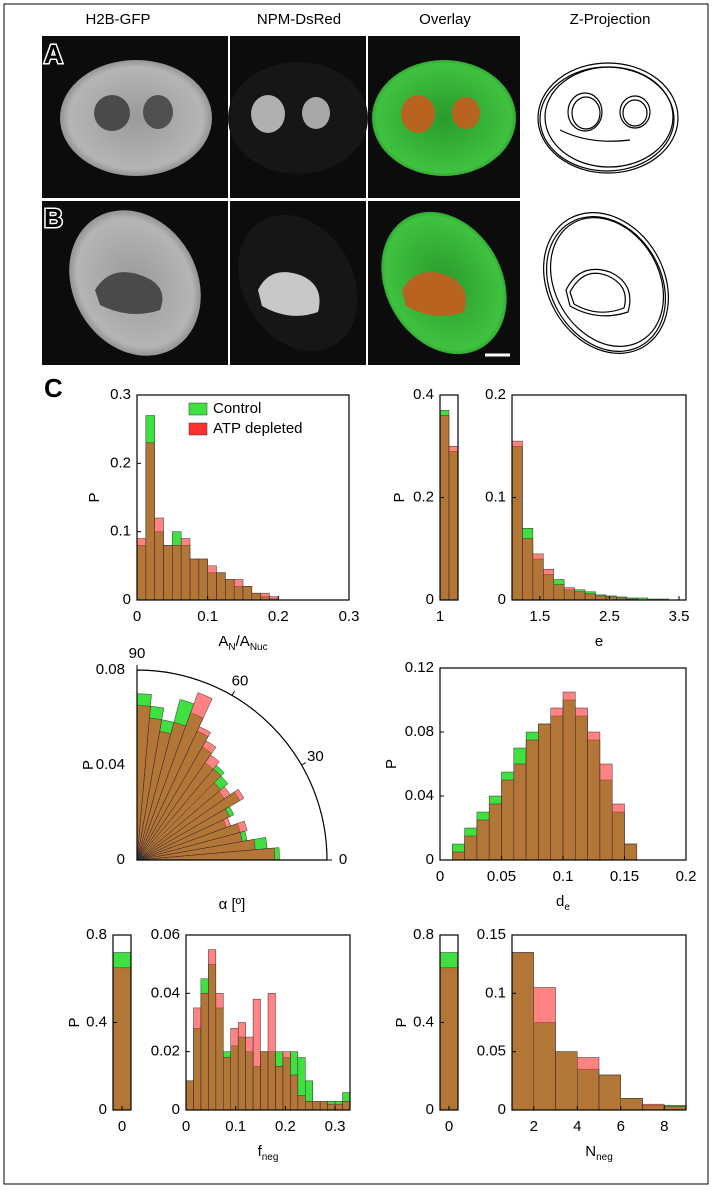  I want to click on x-axis-label: fneg, so click(268, 1153).